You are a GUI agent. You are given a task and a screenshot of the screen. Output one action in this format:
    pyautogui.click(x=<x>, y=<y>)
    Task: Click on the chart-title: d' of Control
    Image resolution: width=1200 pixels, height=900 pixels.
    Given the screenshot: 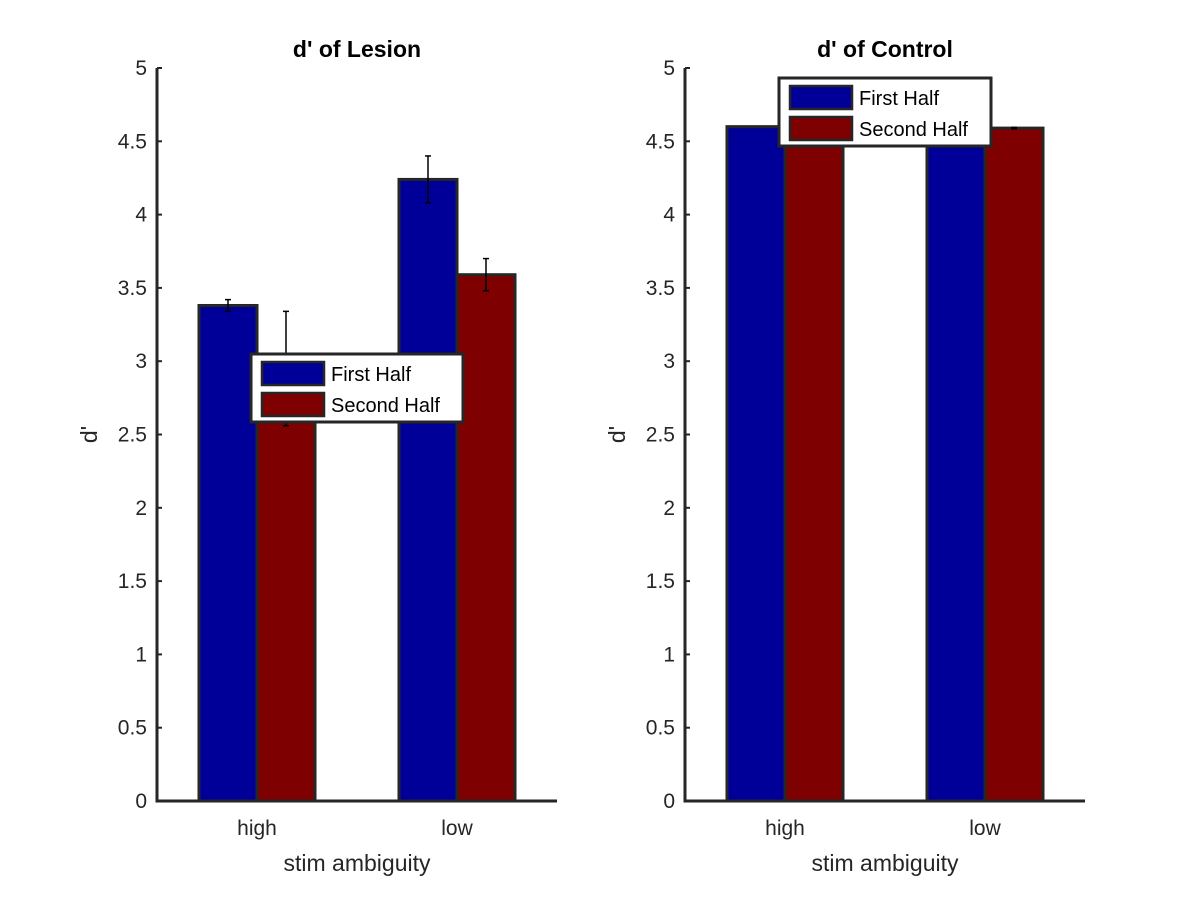 What is the action you would take?
    pyautogui.click(x=885, y=49)
    